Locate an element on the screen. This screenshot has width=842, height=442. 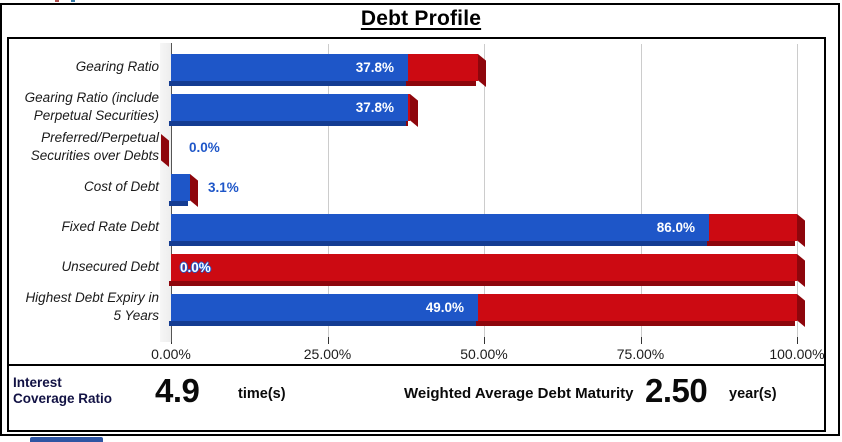
cropped-content-speck-right is located at coordinates (73, 1).